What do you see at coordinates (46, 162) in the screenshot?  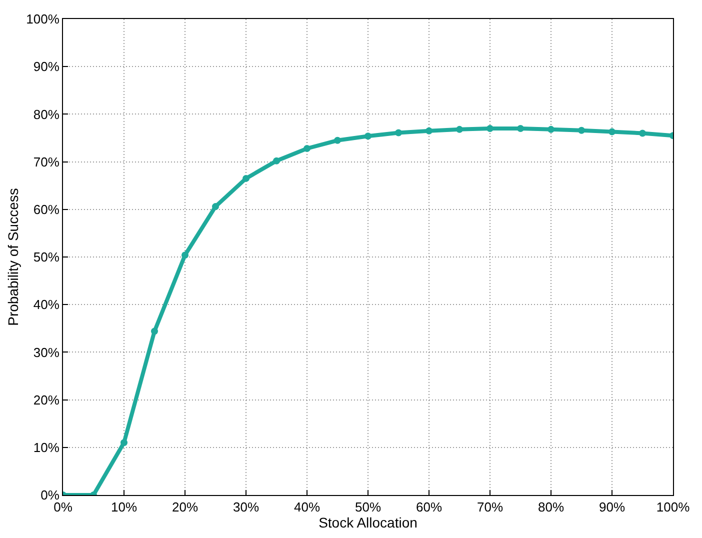 I see `y-tick-label: 70%` at bounding box center [46, 162].